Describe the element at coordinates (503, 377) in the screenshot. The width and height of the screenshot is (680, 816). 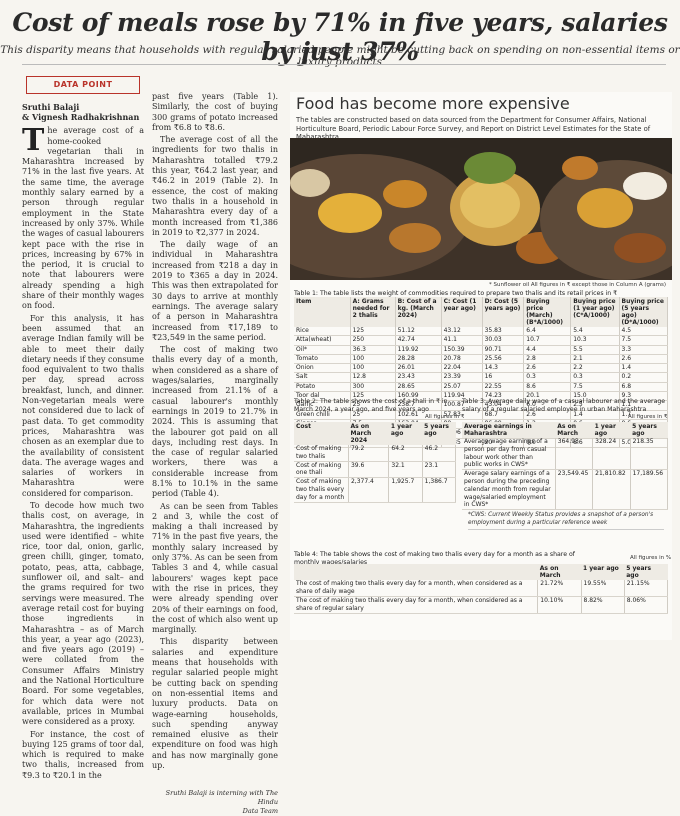
I see `table-cell: 16` at that location.